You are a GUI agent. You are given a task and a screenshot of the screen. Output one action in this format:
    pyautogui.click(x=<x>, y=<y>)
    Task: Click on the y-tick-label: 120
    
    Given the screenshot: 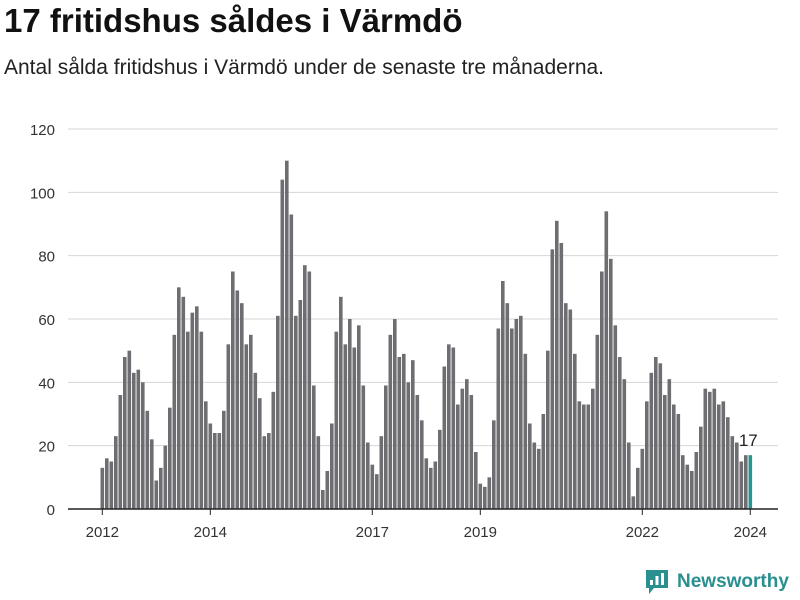 What is the action you would take?
    pyautogui.click(x=42, y=130)
    